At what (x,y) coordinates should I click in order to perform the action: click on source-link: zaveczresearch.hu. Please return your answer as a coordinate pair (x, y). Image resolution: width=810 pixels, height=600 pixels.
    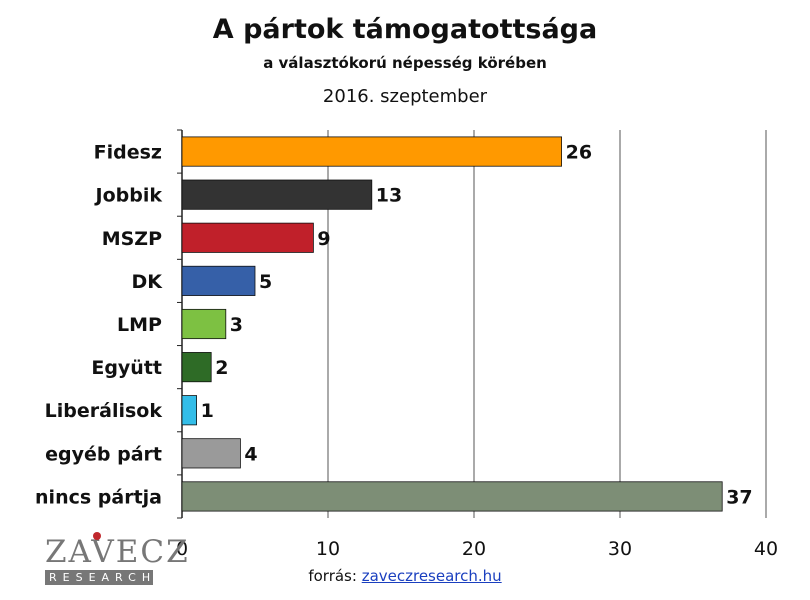
    Looking at the image, I should click on (431, 576).